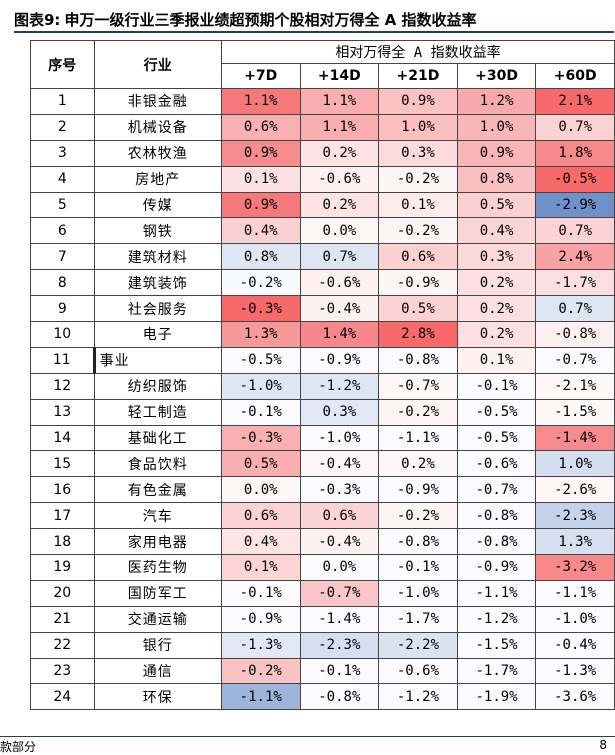  I want to click on title-divider, so click(314, 32).